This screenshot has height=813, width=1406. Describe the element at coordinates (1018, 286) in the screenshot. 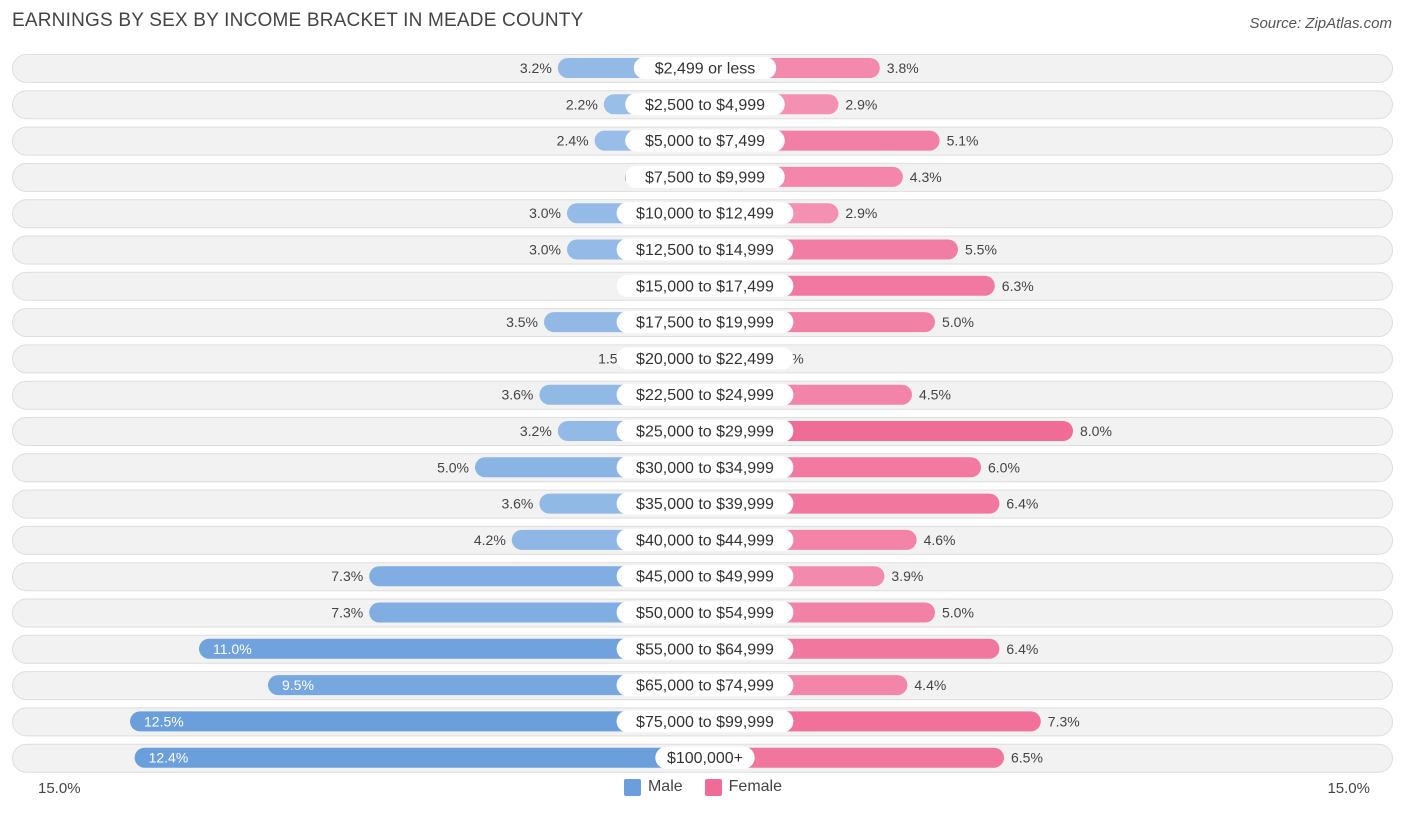

I see `female-value-label: 6.3%` at that location.